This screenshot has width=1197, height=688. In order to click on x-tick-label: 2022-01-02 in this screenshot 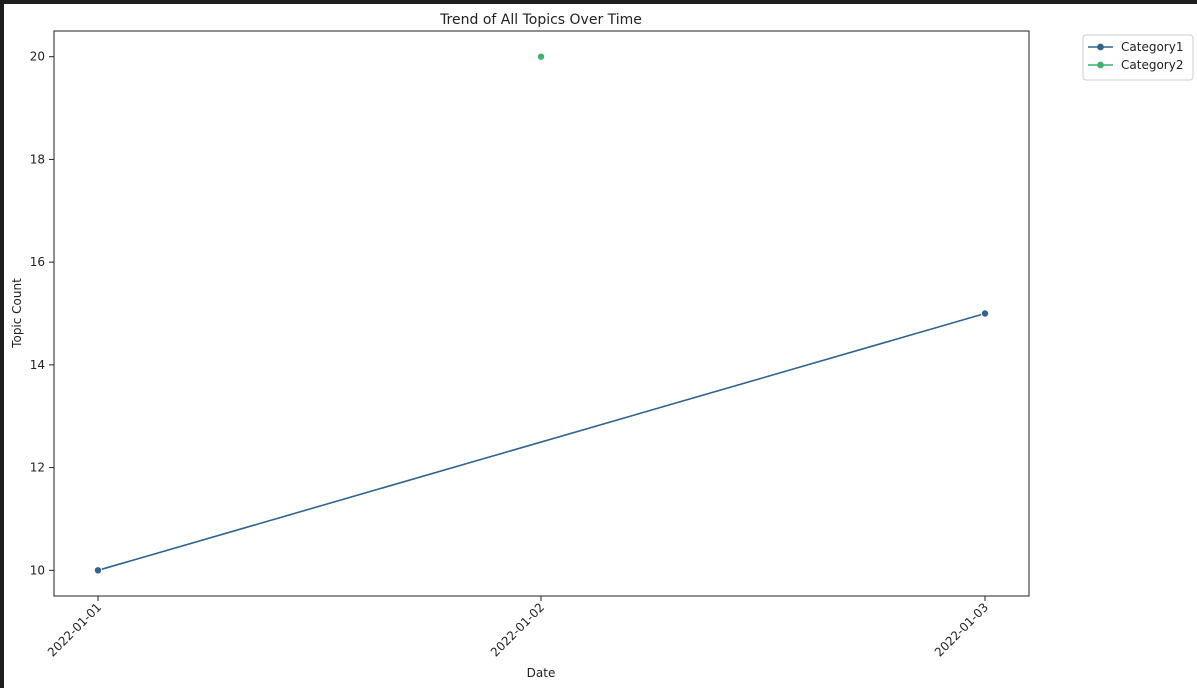, I will do `click(517, 629)`.